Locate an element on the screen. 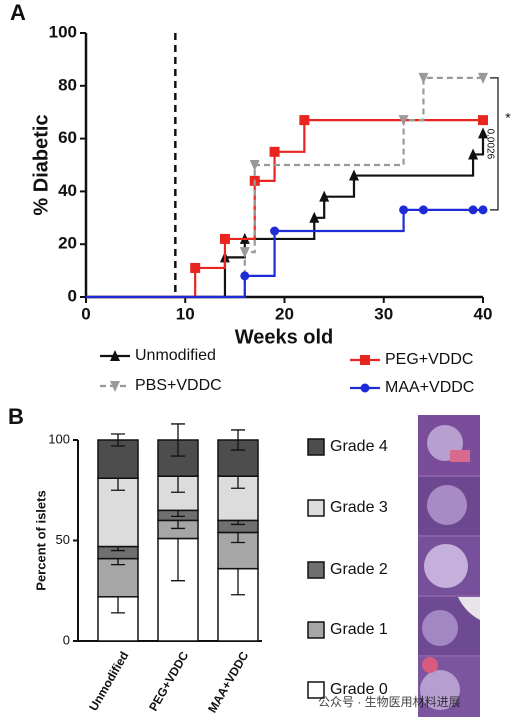 The height and width of the screenshot is (722, 515). x-tick-label: PEG+VDDC is located at coordinates (168, 681).